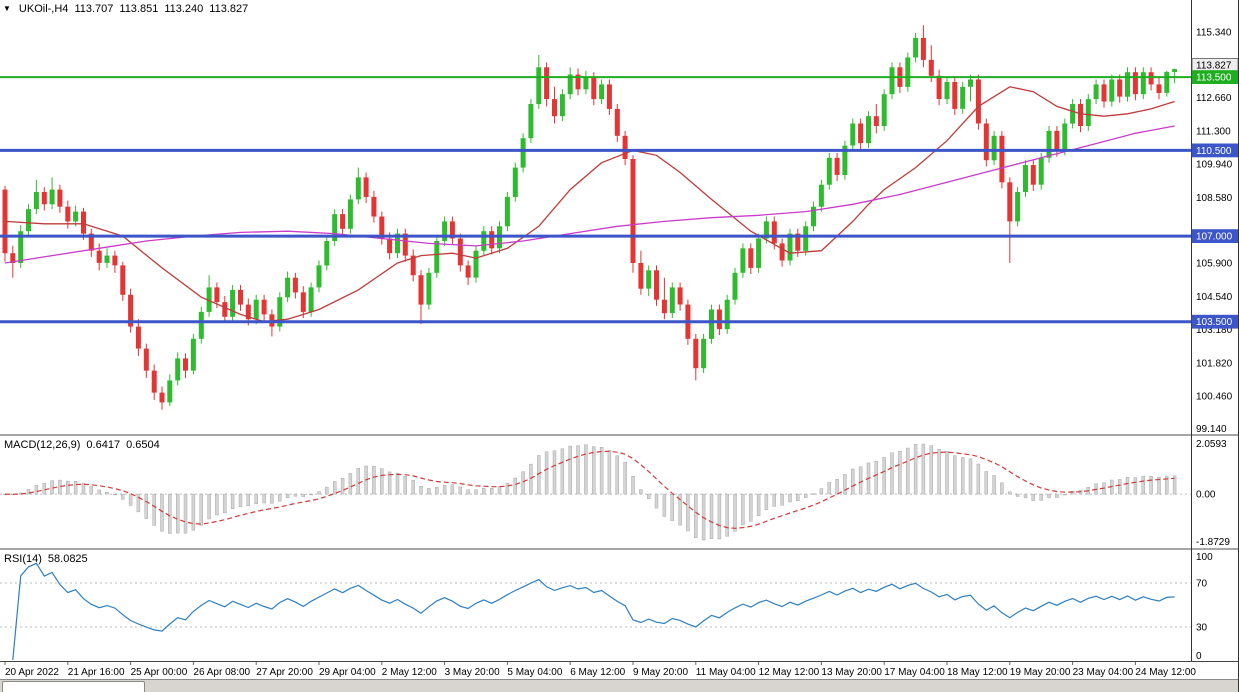  I want to click on time-tick-label: 17 May 04:00, so click(914, 672).